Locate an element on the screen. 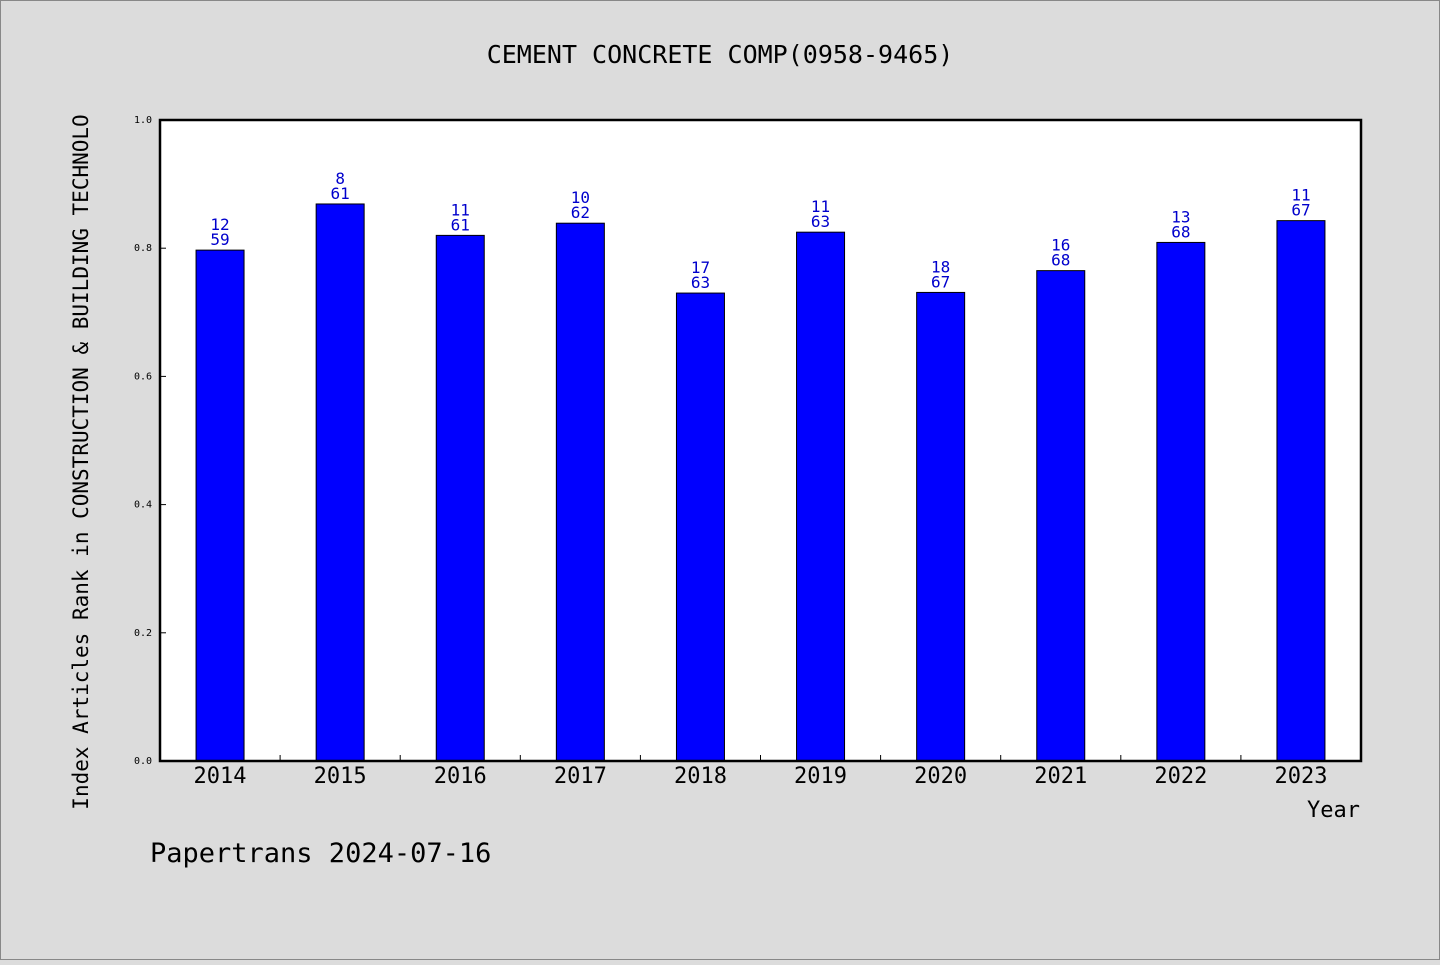  bar-total-label-2020: 67 is located at coordinates (940, 281).